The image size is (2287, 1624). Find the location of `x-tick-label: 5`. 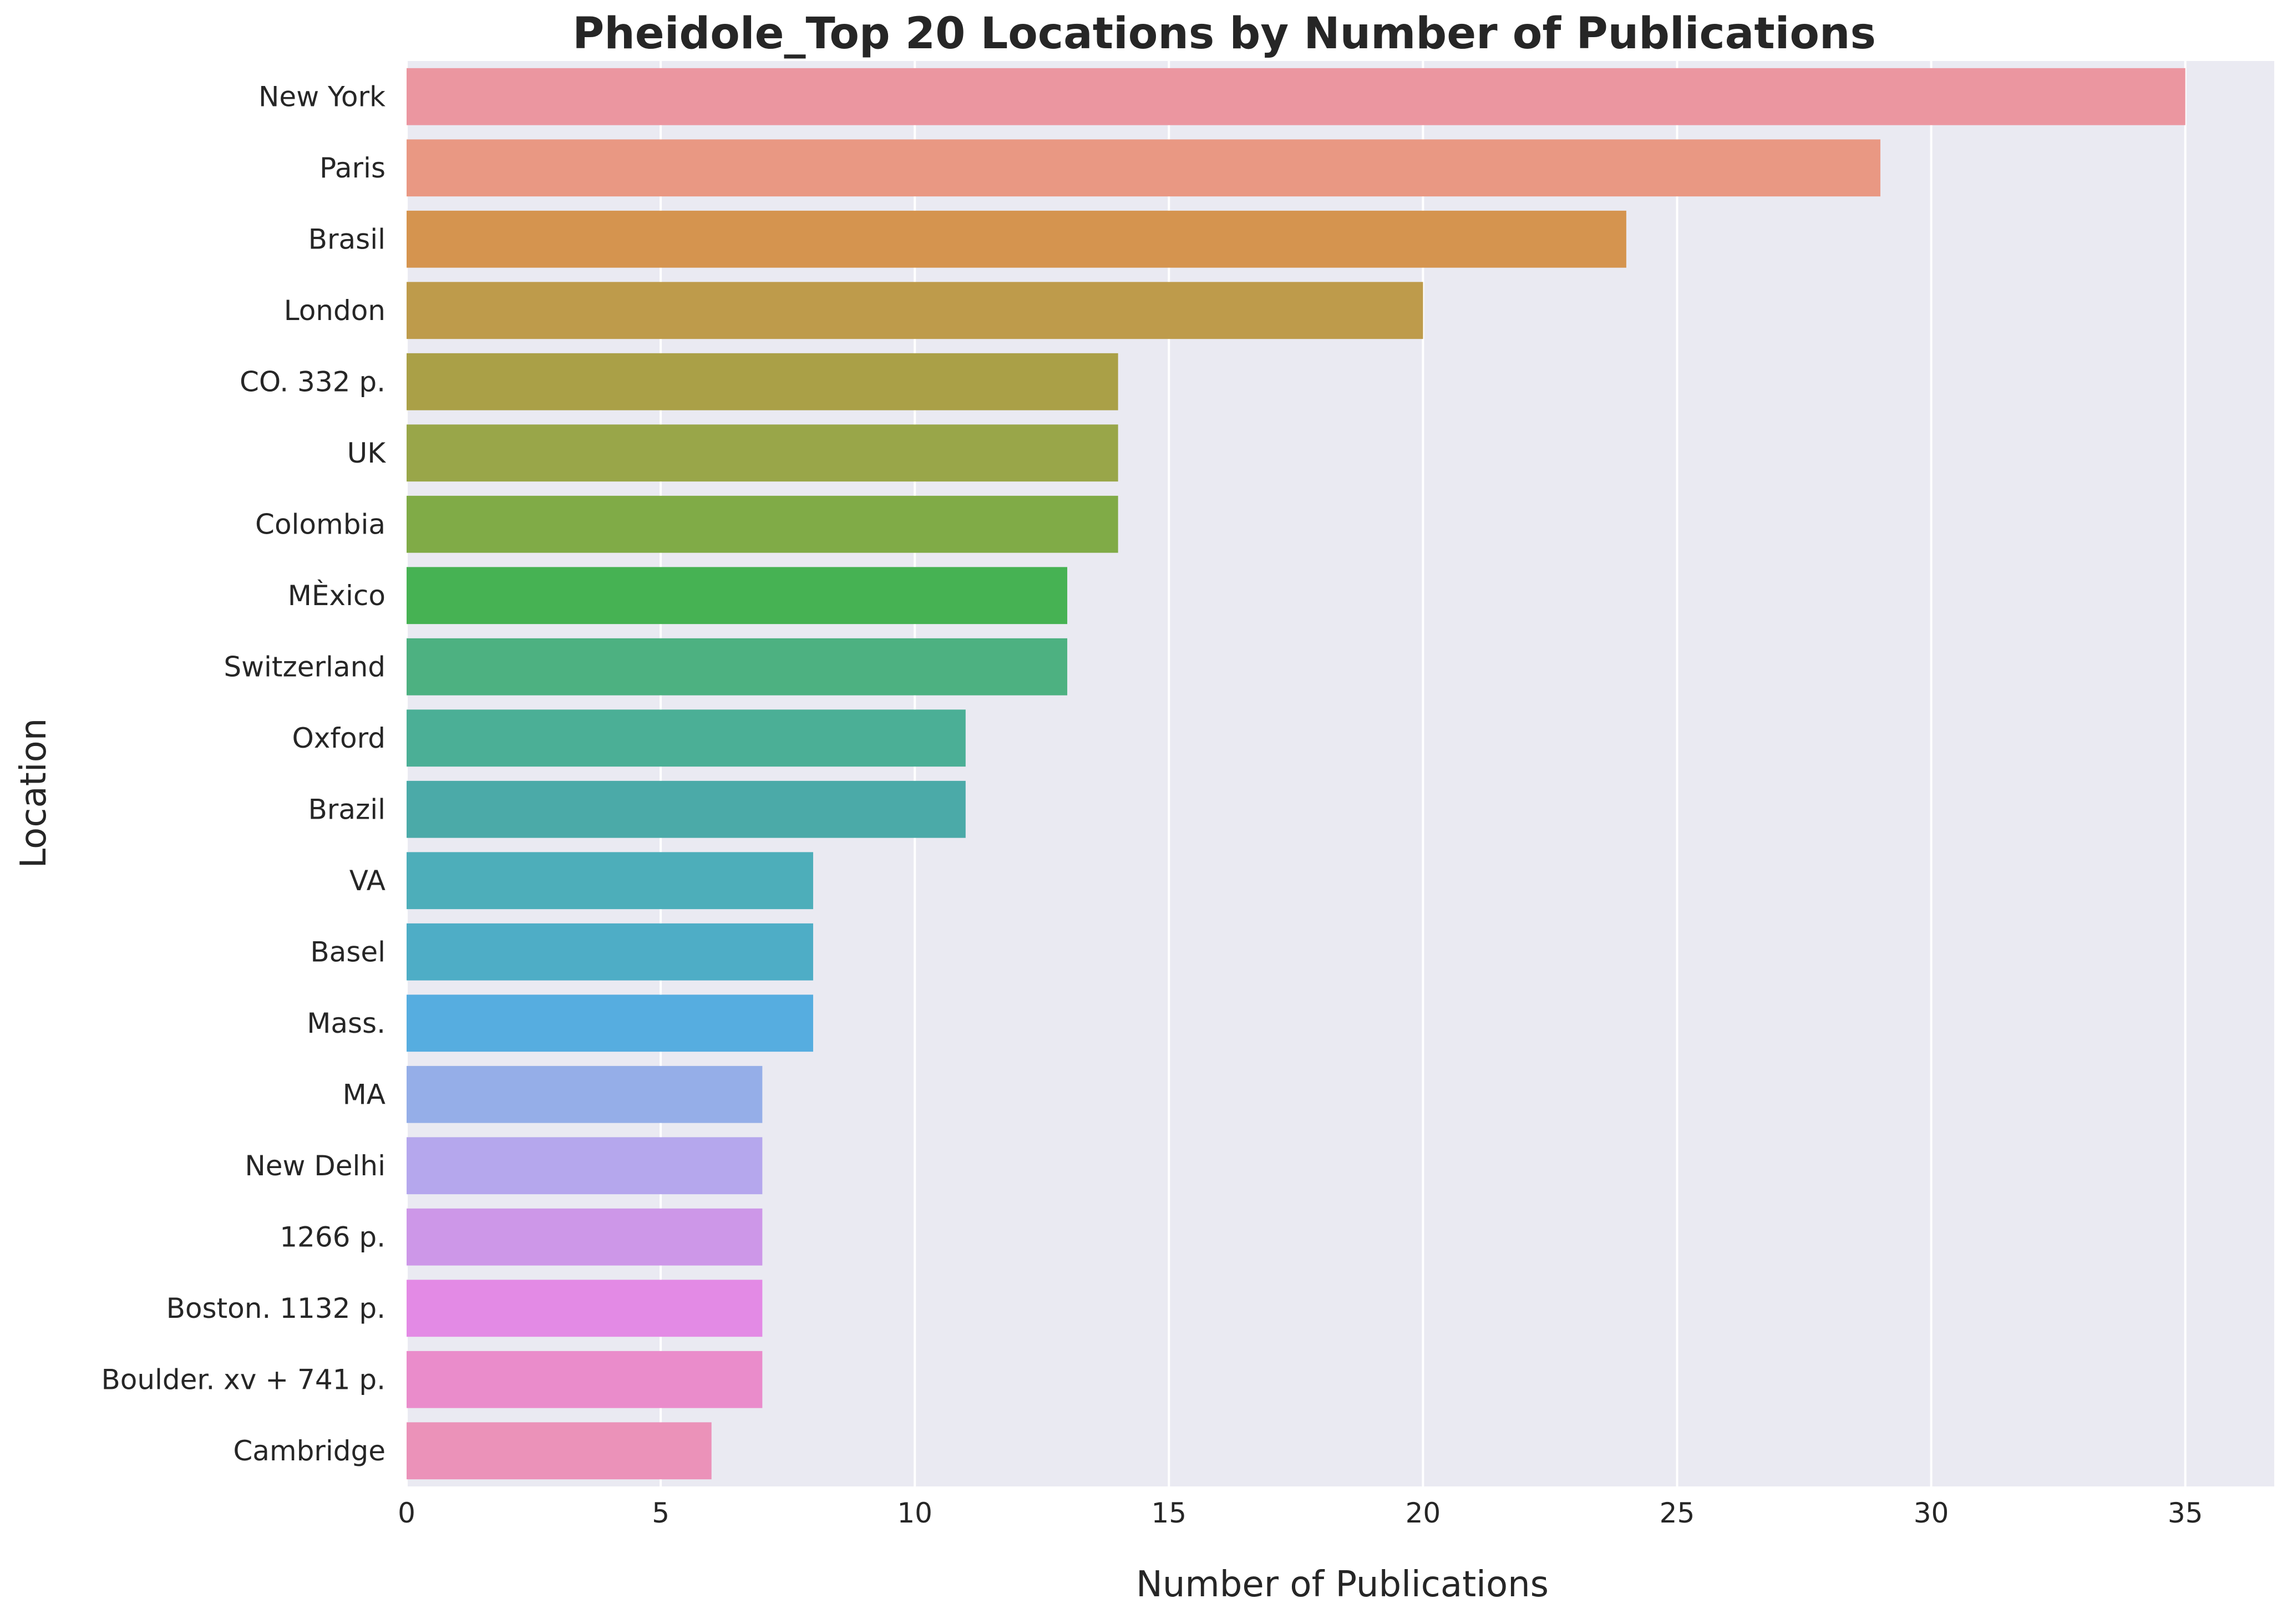

x-tick-label: 5 is located at coordinates (661, 1513).